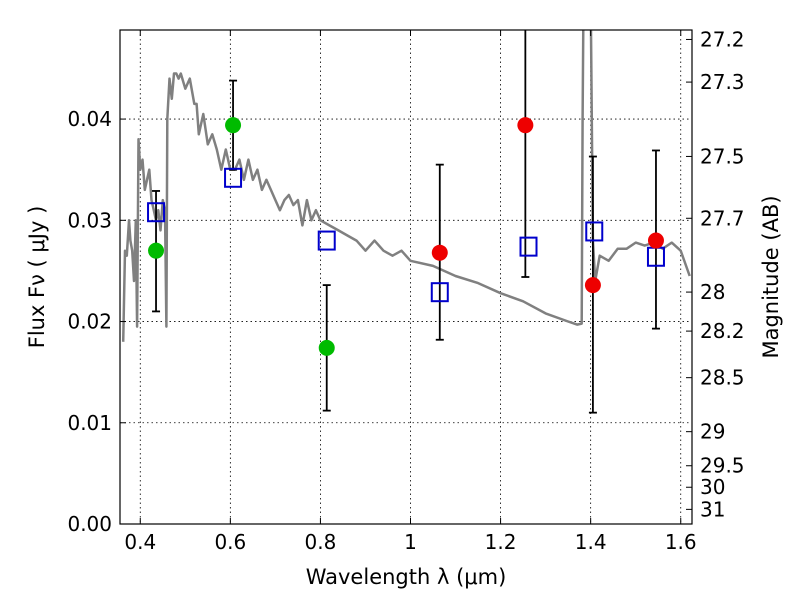 The height and width of the screenshot is (600, 800). Describe the element at coordinates (501, 542) in the screenshot. I see `x-tick-label: 1.2` at that location.